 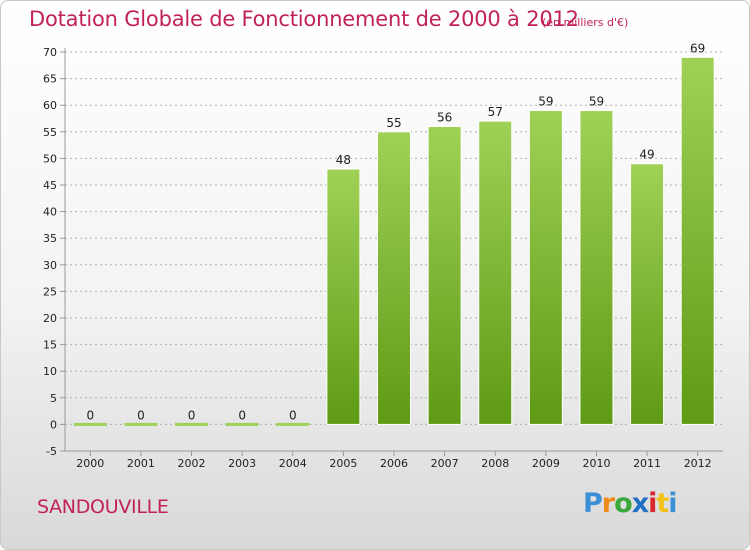 I want to click on y-tick-label: 0, so click(x=53, y=424).